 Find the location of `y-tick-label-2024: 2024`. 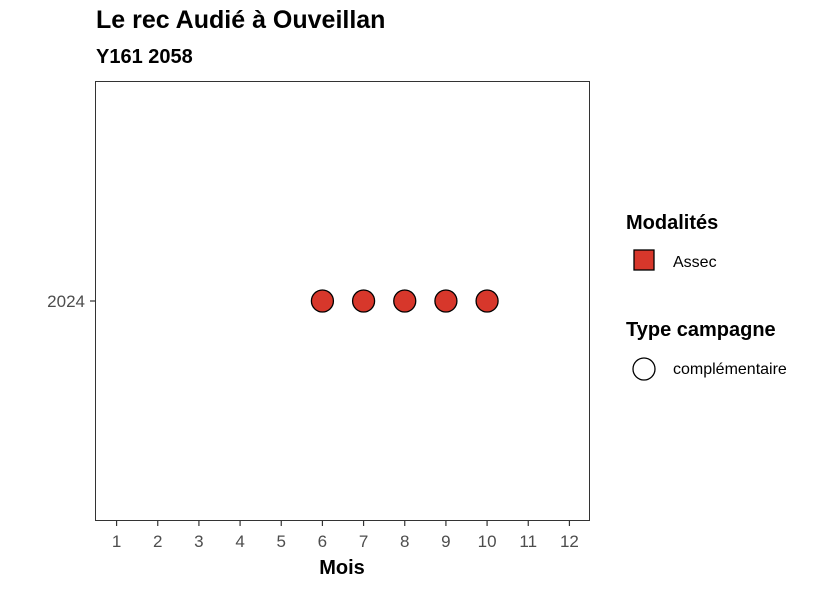

y-tick-label-2024: 2024 is located at coordinates (66, 301).